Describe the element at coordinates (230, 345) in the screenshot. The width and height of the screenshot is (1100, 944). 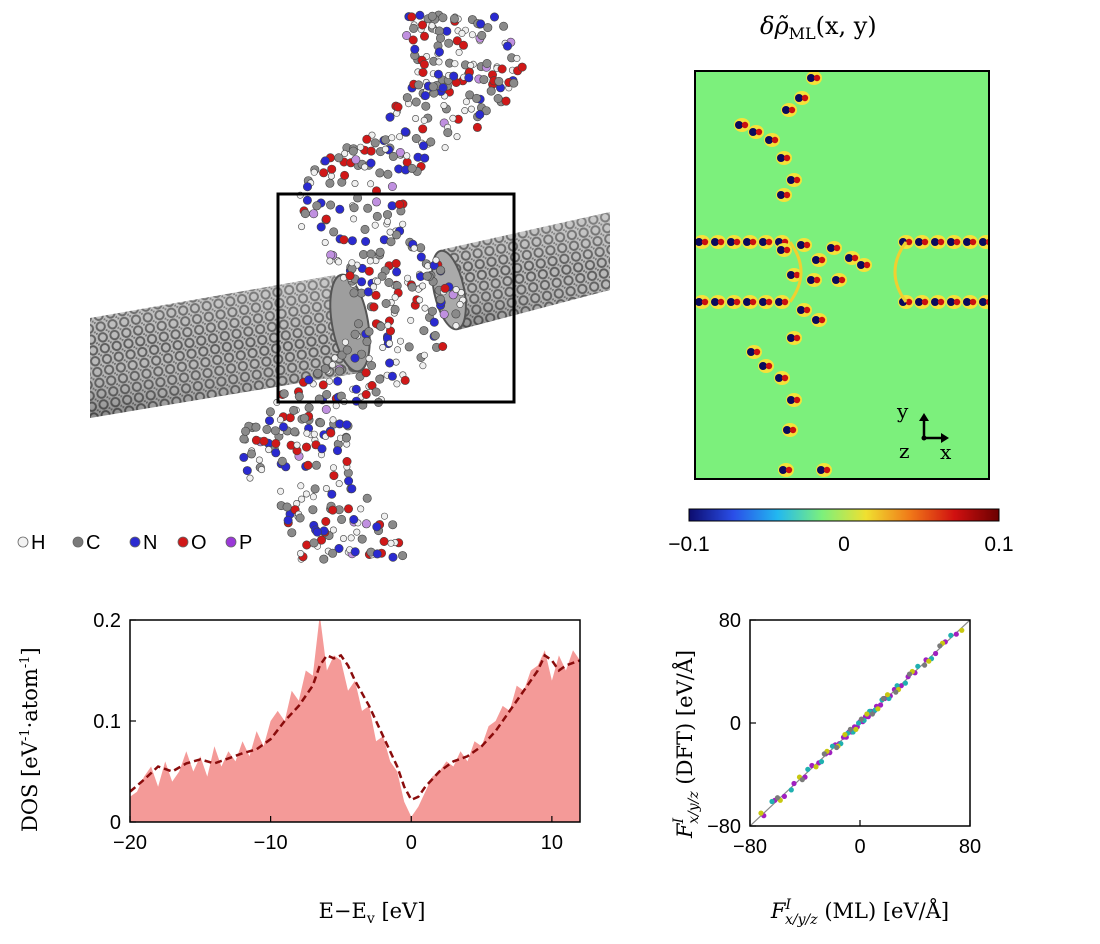
I see `left-nanotube` at that location.